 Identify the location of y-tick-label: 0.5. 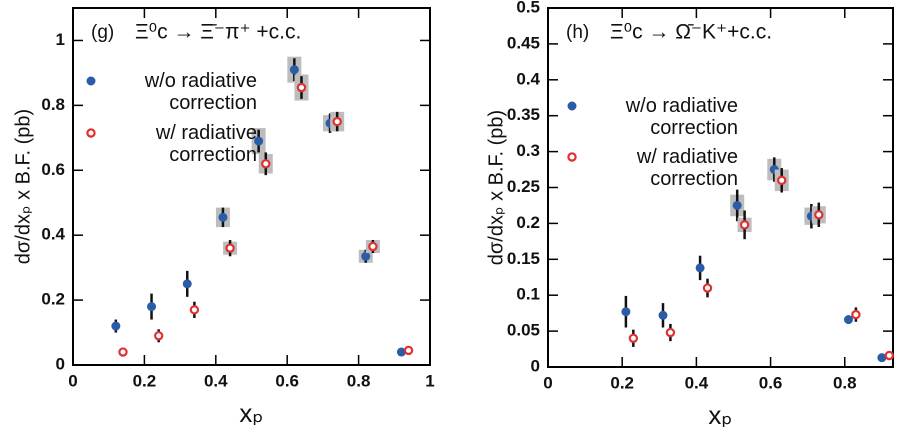
(528, 8).